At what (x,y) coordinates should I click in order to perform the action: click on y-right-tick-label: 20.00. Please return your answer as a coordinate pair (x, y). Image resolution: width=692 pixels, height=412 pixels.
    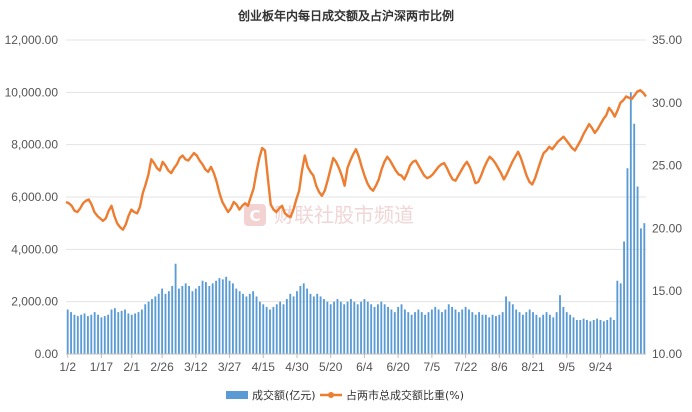
    Looking at the image, I should click on (667, 228).